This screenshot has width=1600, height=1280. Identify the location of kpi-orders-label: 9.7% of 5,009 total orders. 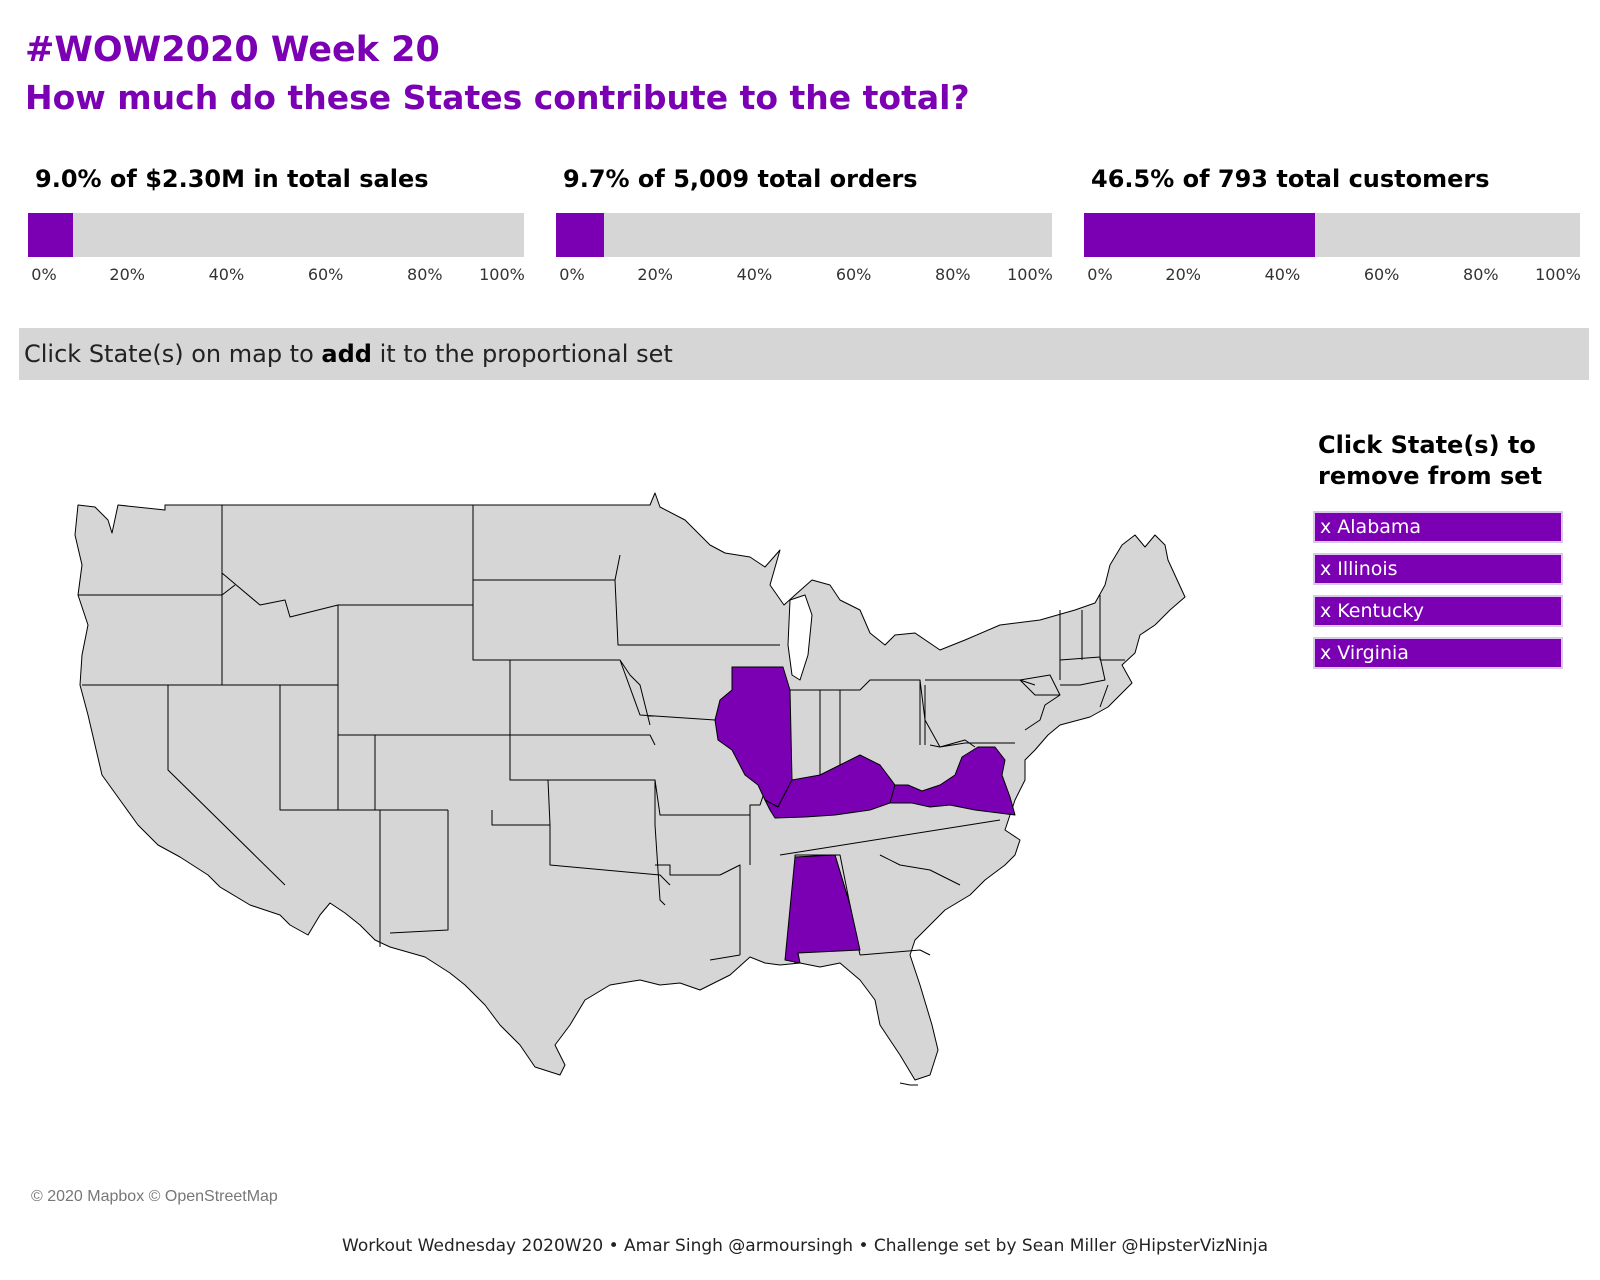
(740, 179).